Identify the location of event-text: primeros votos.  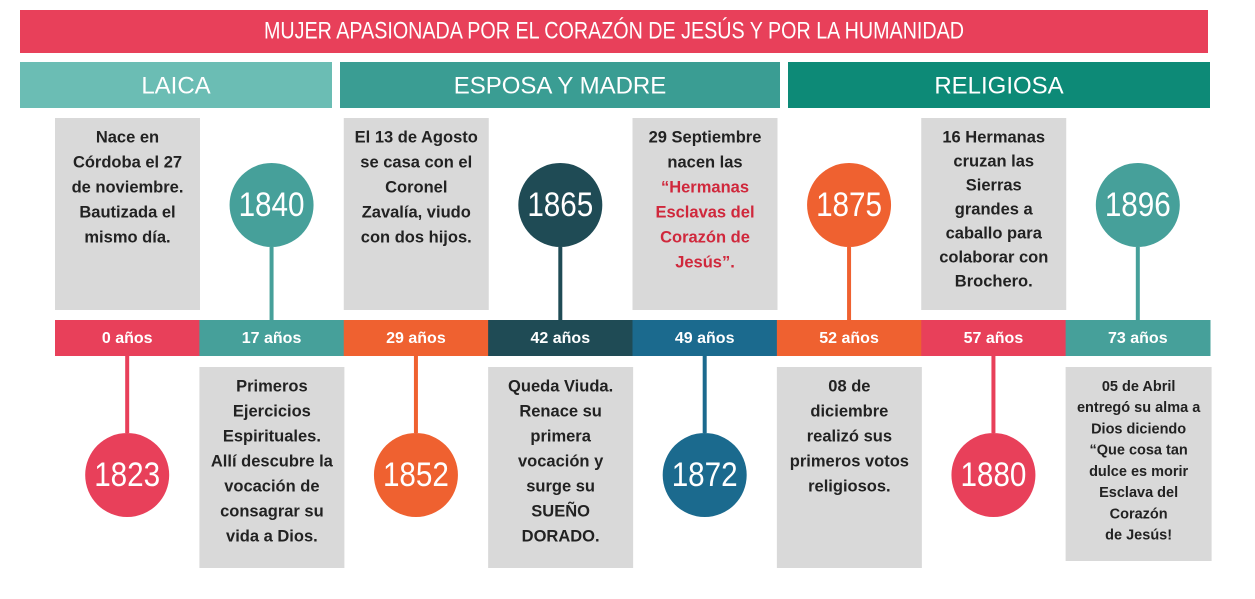
(849, 461).